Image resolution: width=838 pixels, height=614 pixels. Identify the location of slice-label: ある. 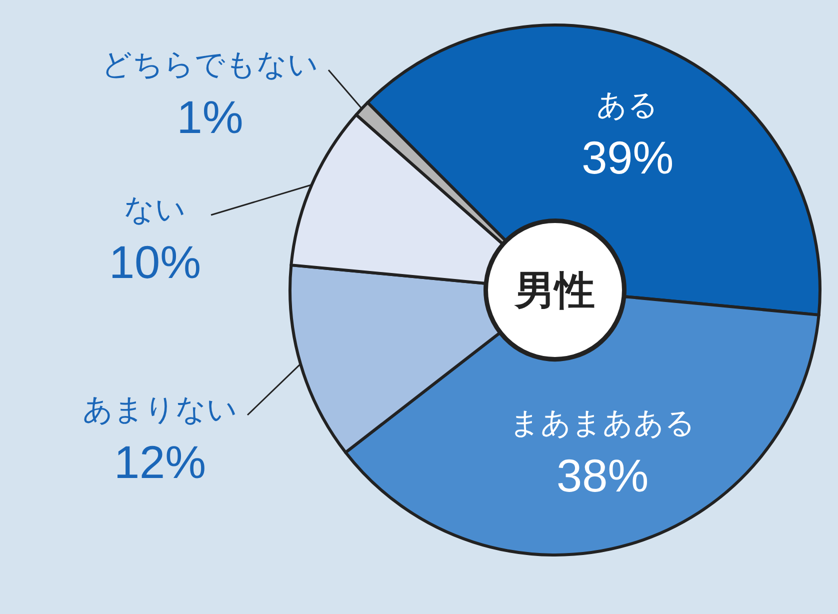
(627, 106).